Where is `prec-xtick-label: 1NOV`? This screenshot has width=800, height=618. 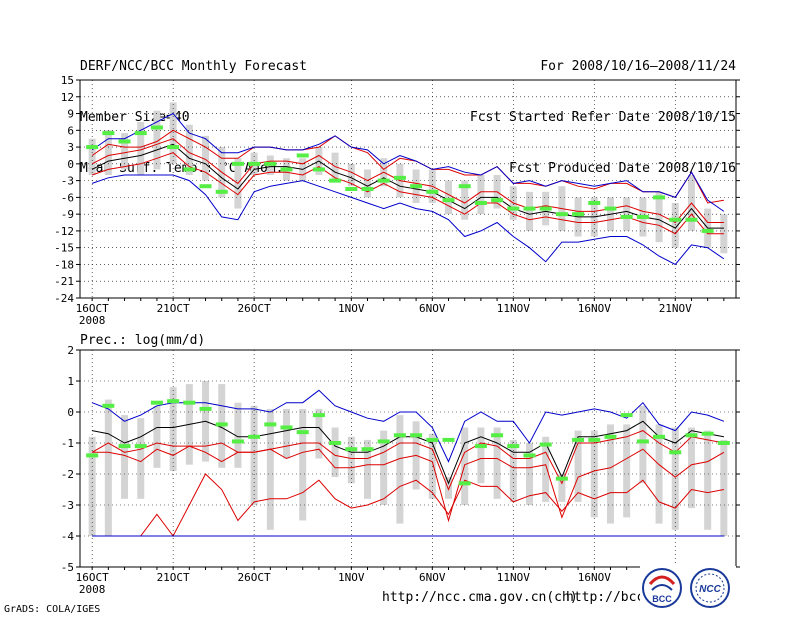
prec-xtick-label: 1NOV is located at coordinates (351, 577).